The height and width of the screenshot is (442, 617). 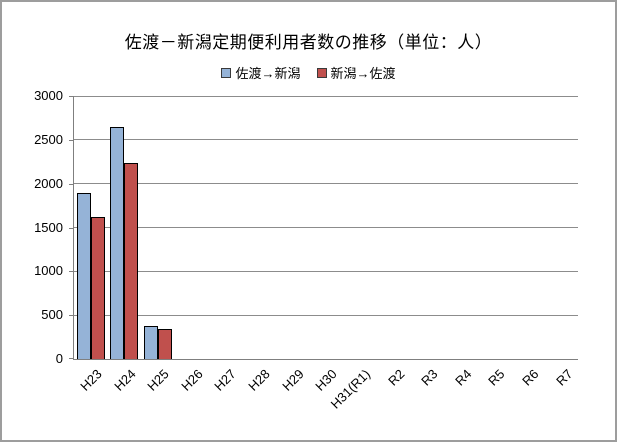 What do you see at coordinates (151, 342) in the screenshot?
I see `bar-H25-series1` at bounding box center [151, 342].